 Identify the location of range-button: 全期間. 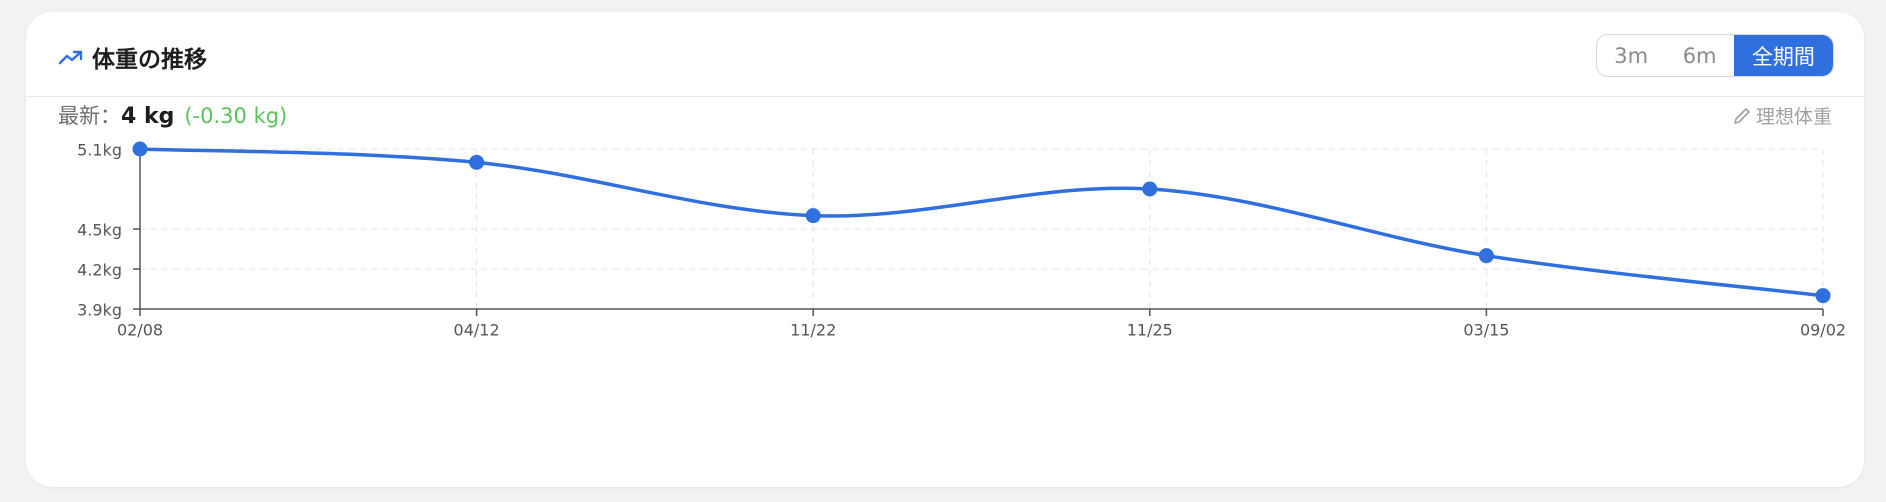
(1783, 55).